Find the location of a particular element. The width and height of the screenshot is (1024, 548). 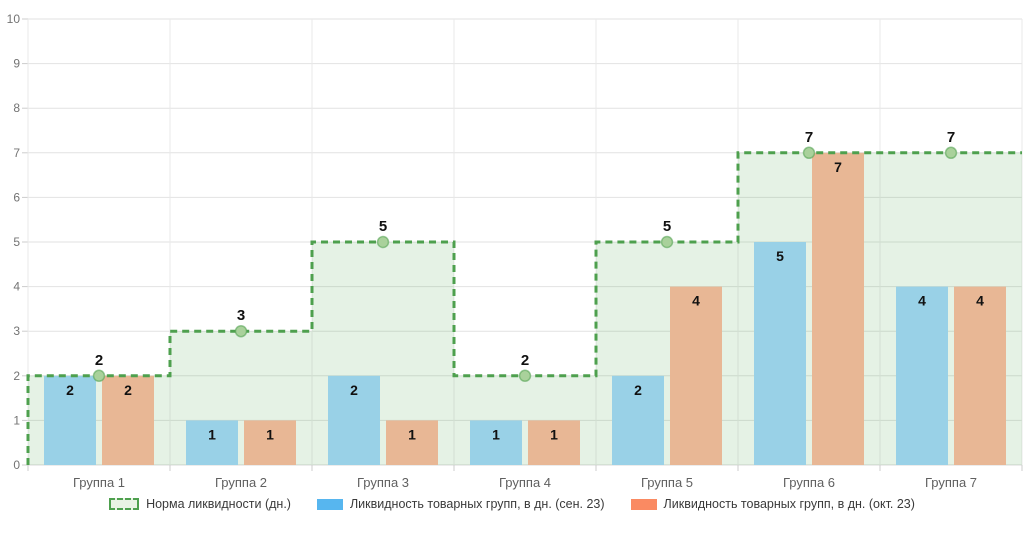

y-axis-label-7: 7 is located at coordinates (16, 153).